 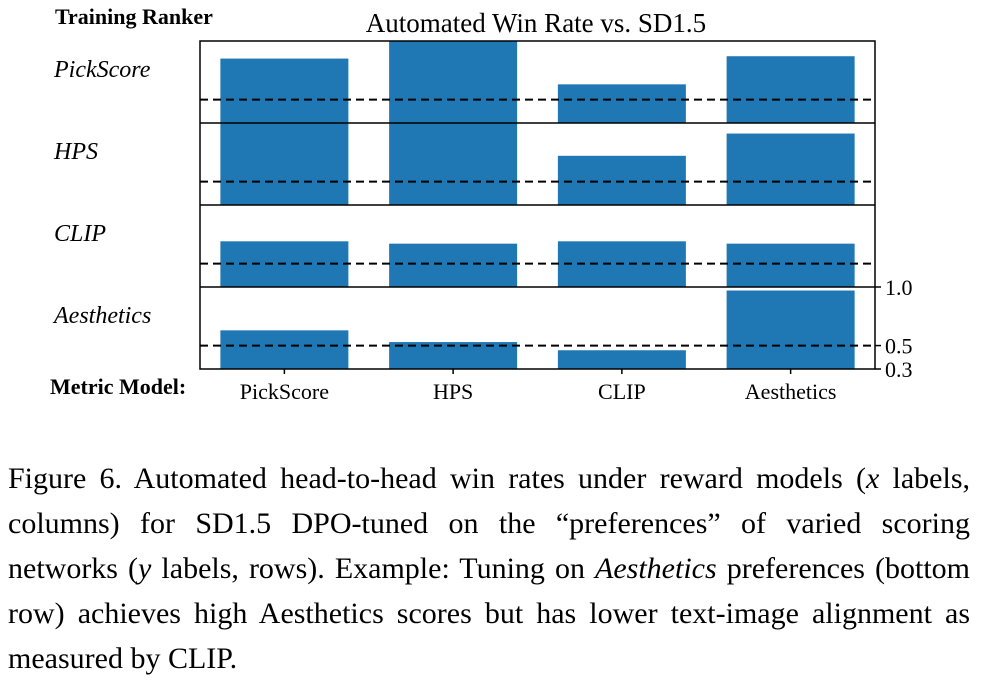 I want to click on bar-clip-aesthetics, so click(x=790, y=265).